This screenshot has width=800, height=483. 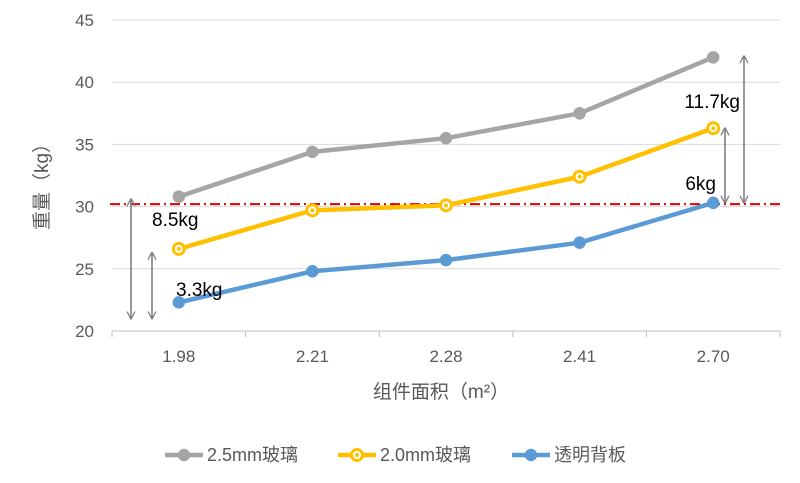 I want to click on y-tick-label: 45, so click(x=84, y=20).